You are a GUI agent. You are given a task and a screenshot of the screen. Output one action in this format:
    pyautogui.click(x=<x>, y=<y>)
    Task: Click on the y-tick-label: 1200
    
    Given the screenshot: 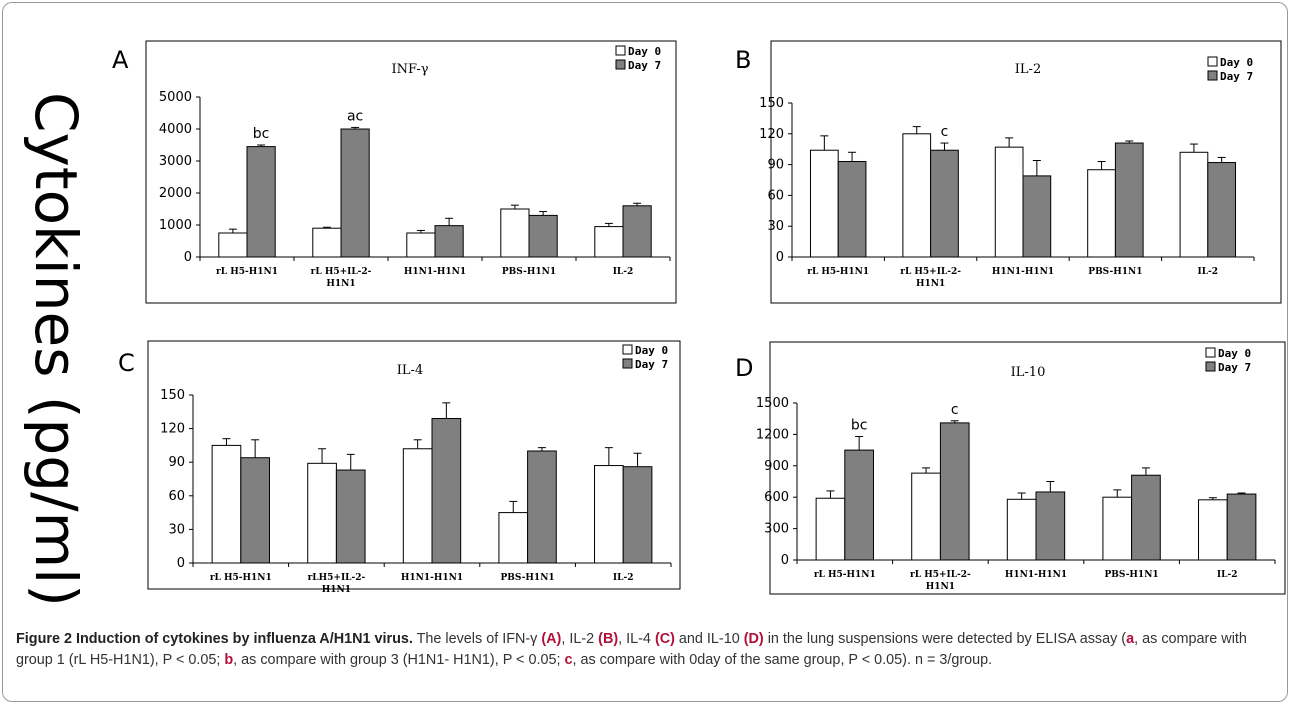 What is the action you would take?
    pyautogui.click(x=772, y=434)
    